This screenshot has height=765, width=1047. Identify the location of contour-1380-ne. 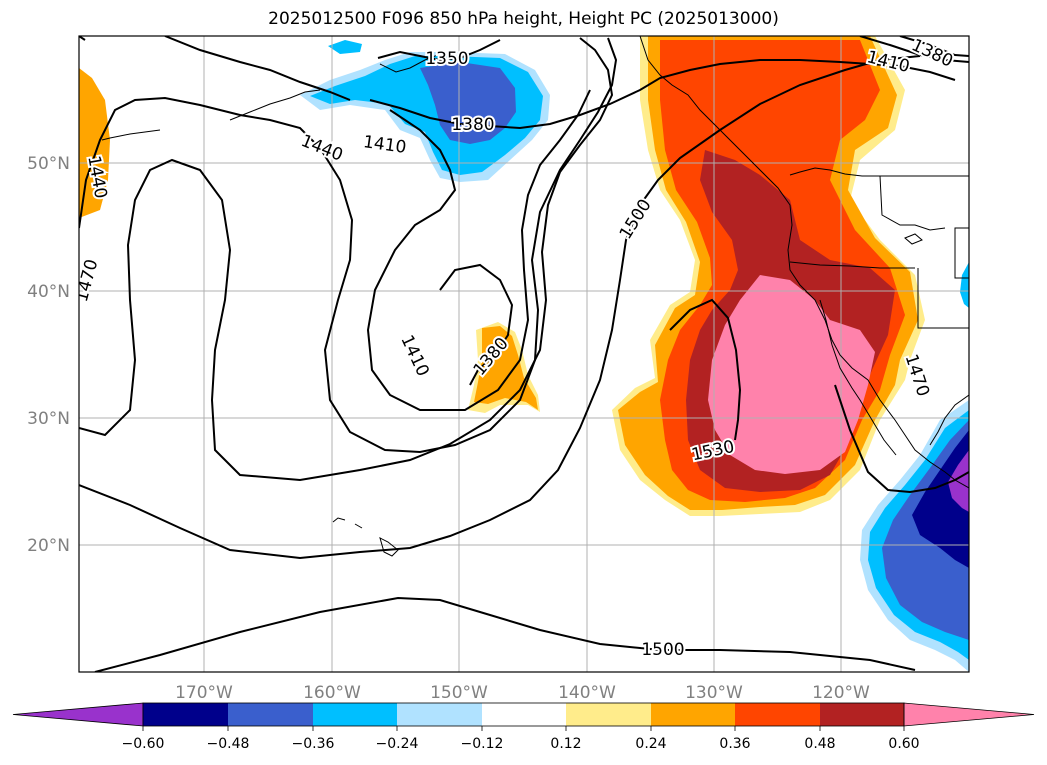
(934, 46).